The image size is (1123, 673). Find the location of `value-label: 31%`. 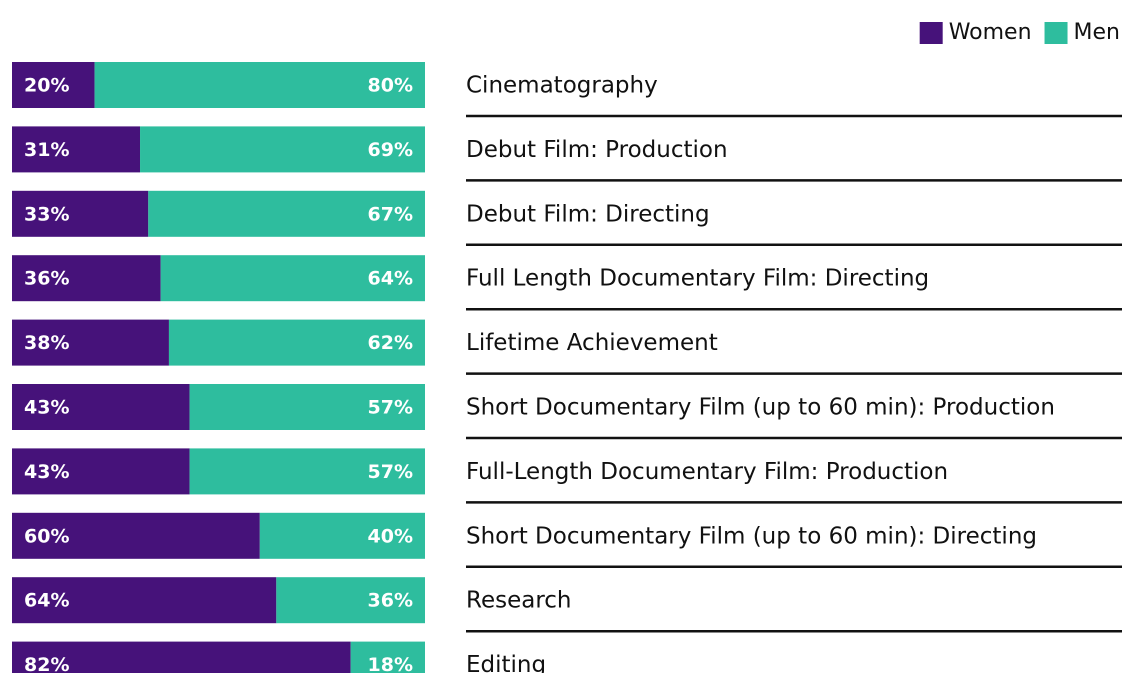

value-label: 31% is located at coordinates (46, 150).